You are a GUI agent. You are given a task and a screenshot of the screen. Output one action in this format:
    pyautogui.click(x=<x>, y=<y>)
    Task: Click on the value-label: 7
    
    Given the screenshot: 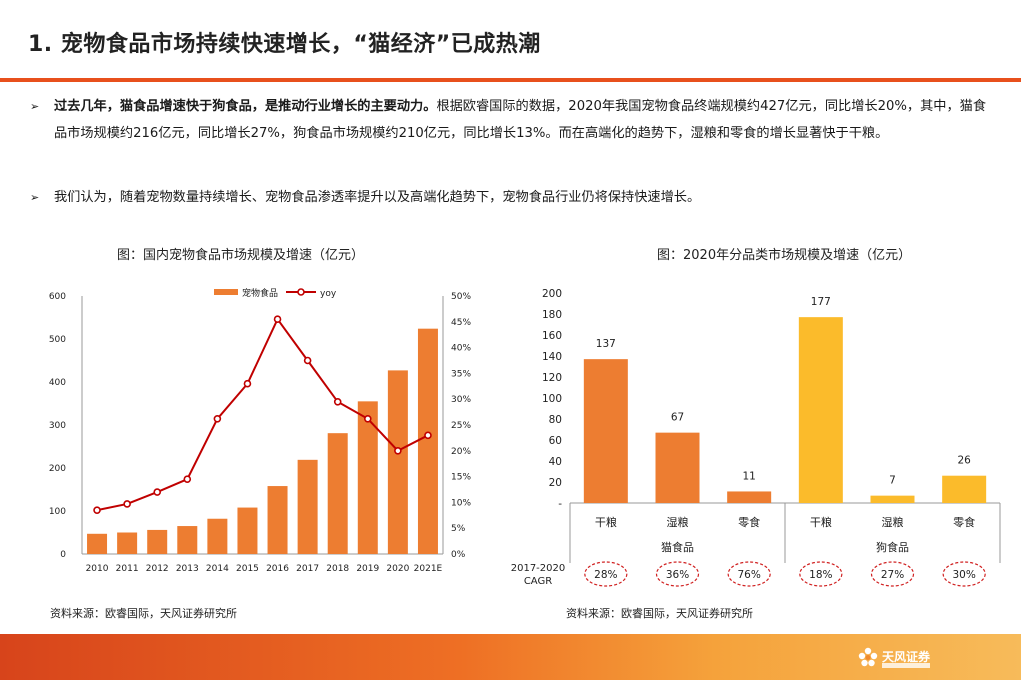 What is the action you would take?
    pyautogui.click(x=892, y=481)
    